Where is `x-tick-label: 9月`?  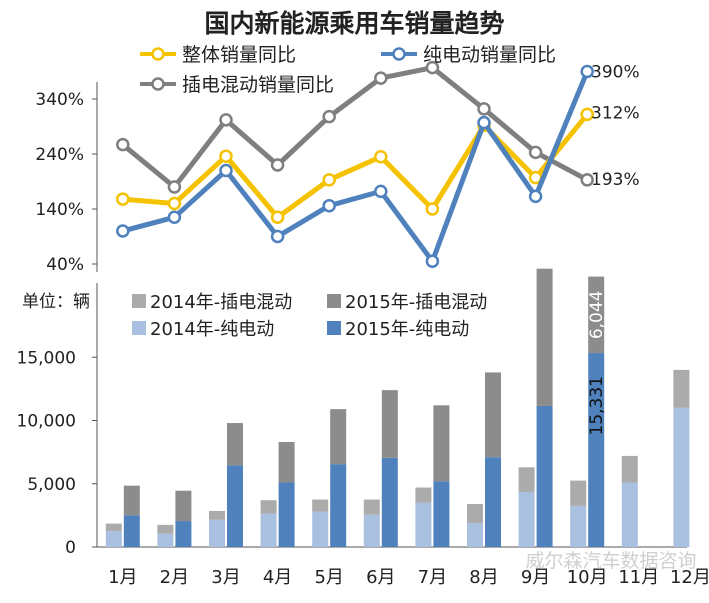
x-tick-label: 9月 is located at coordinates (535, 577).